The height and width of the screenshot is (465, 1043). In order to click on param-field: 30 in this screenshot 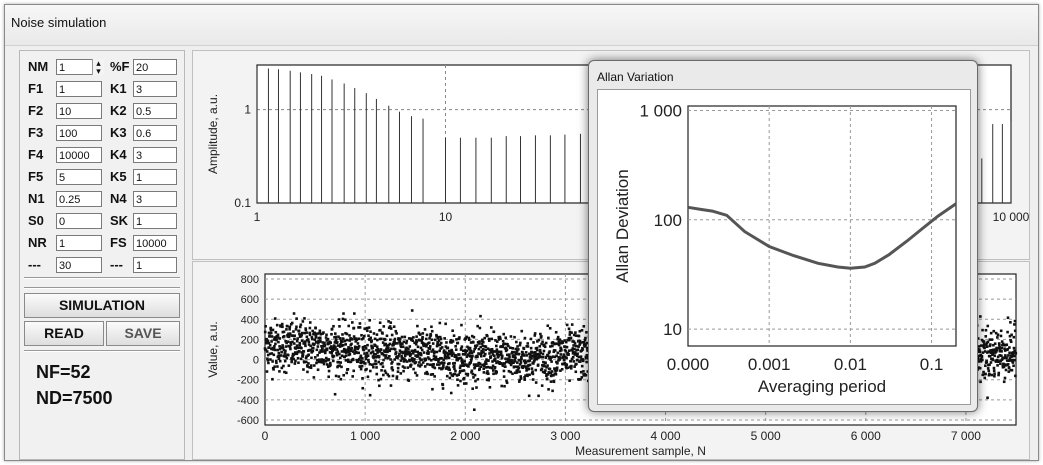, I will do `click(79, 265)`.